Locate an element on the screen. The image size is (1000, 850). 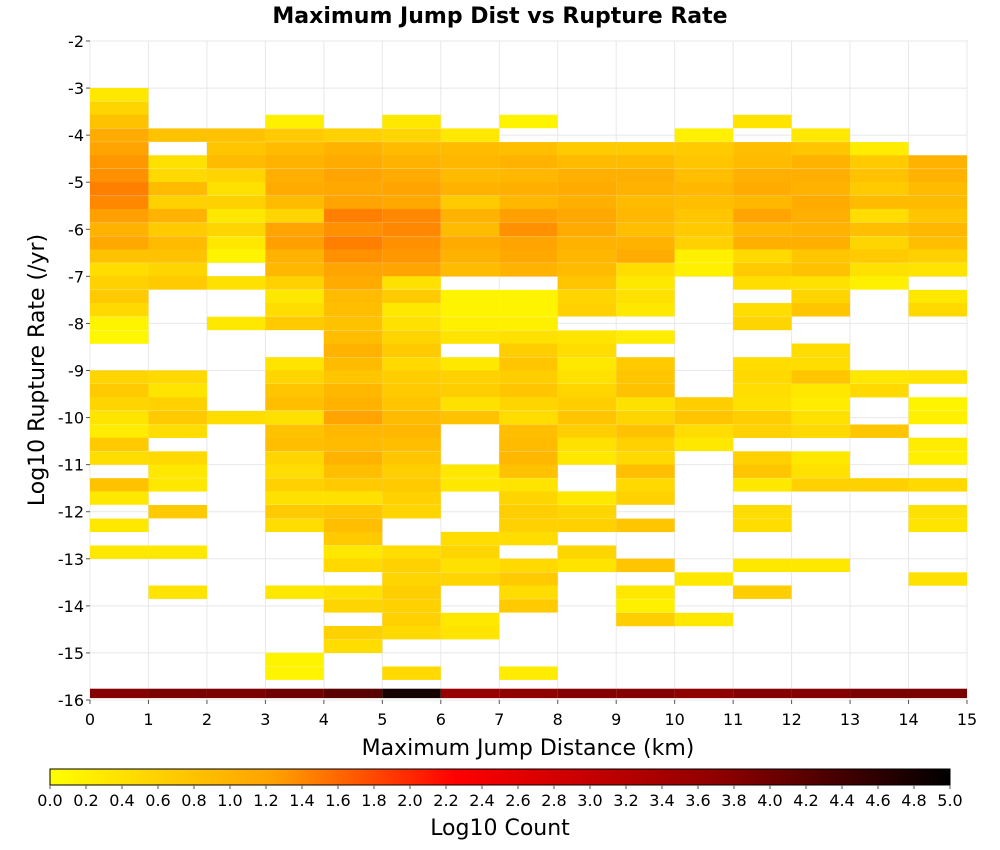
colorbar-tick-label: 1.6 is located at coordinates (337, 800).